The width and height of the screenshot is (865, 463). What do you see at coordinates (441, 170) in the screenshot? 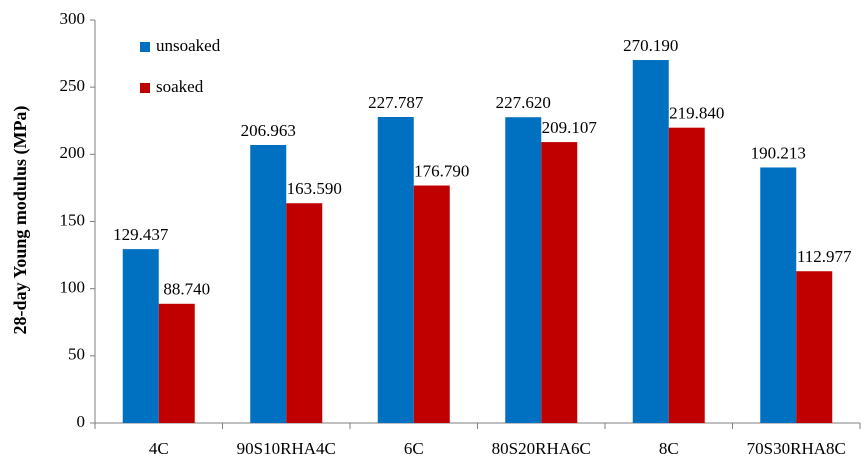
I see `data-label: 176.790` at bounding box center [441, 170].